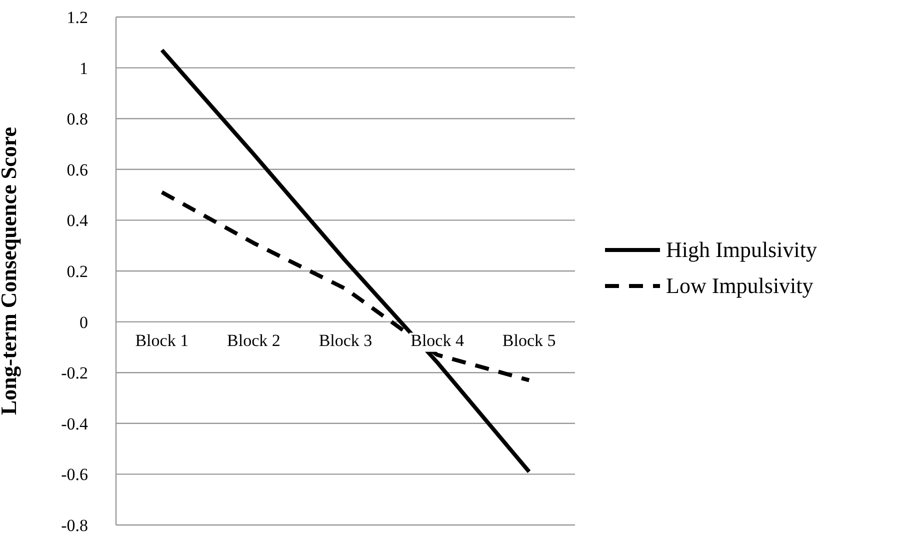 The height and width of the screenshot is (553, 916). What do you see at coordinates (74, 526) in the screenshot?
I see `y-tick-label: -0.8` at bounding box center [74, 526].